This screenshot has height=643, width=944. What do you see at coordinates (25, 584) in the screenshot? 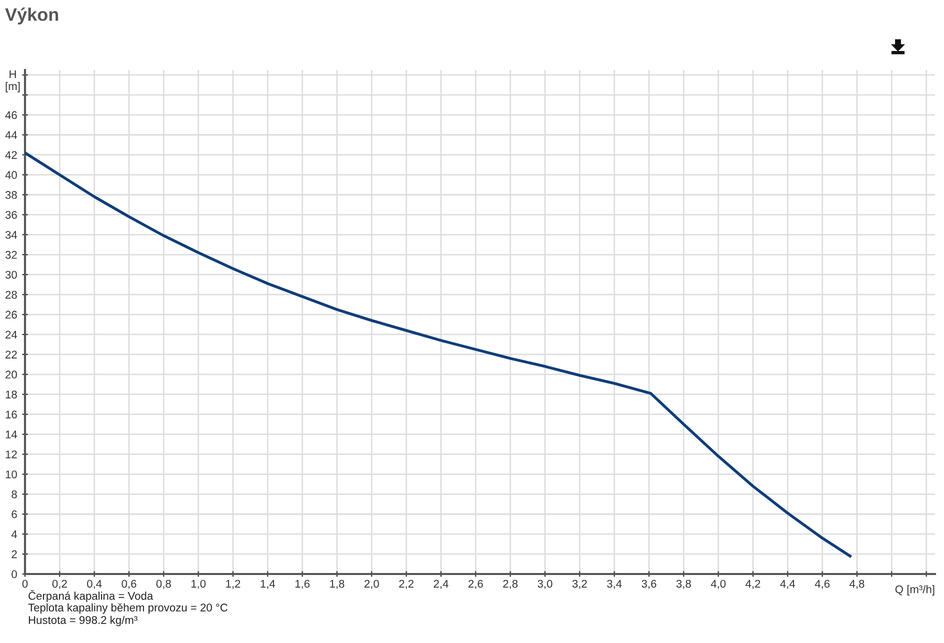
I see `x-tick-label: 0` at bounding box center [25, 584].